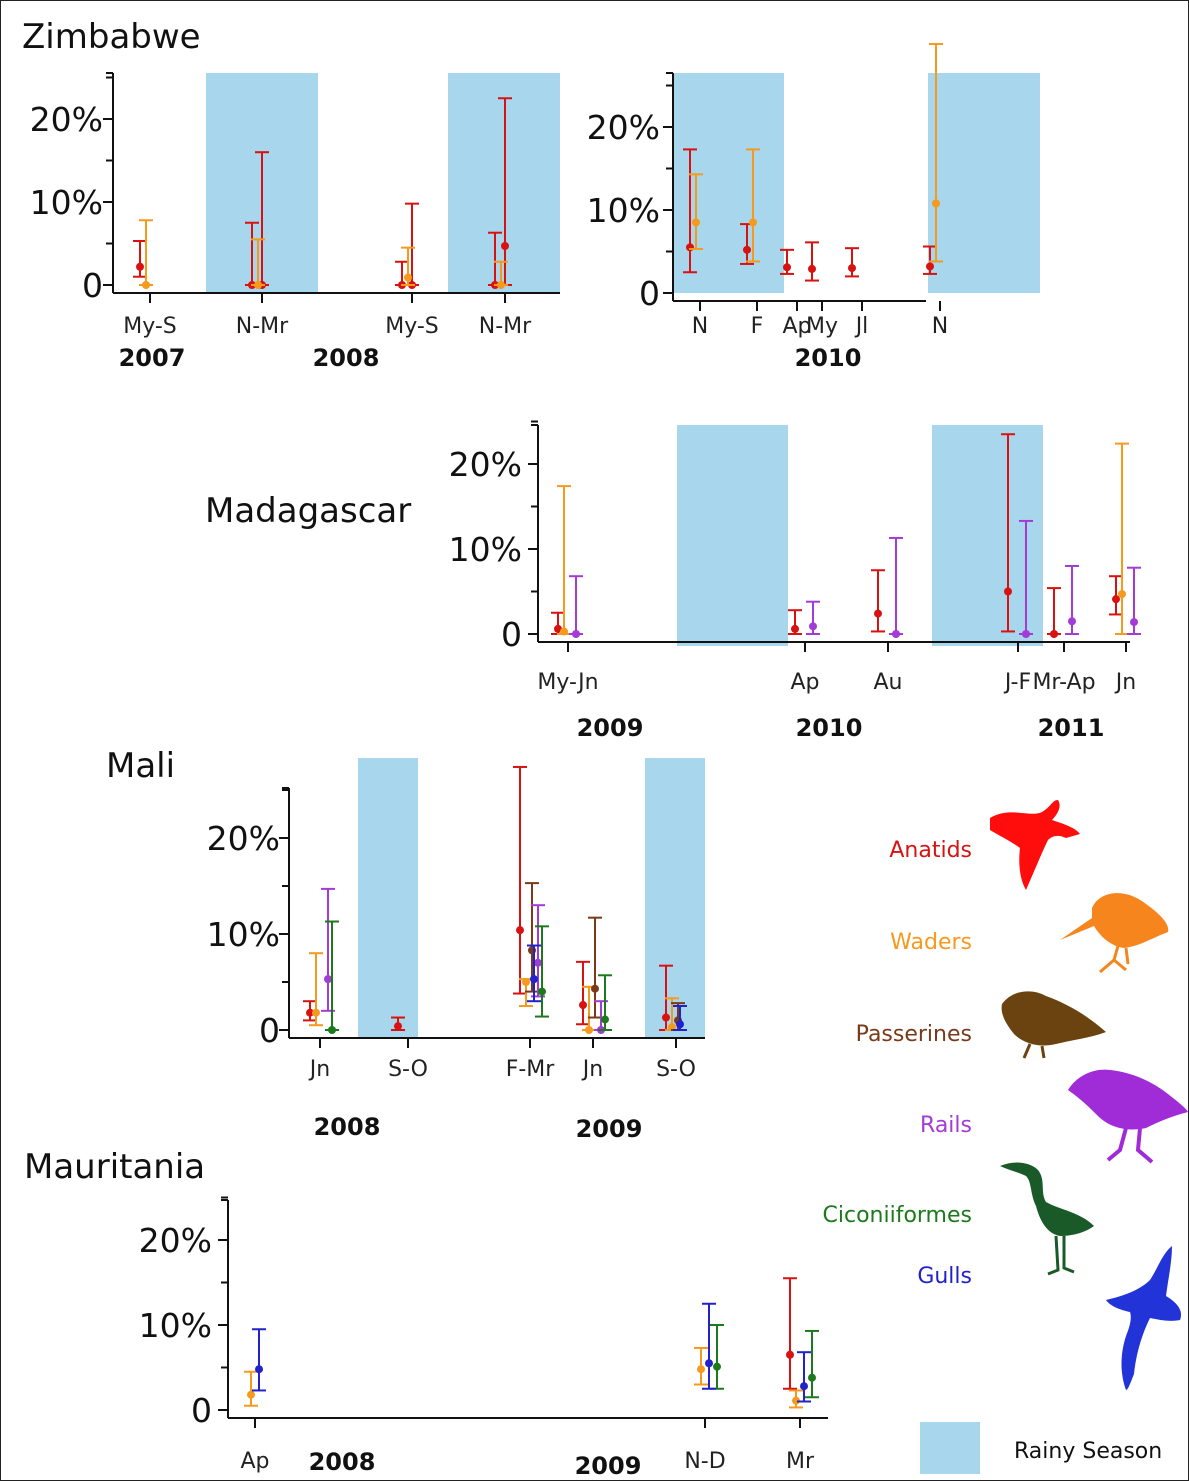 The height and width of the screenshot is (1481, 1189). Describe the element at coordinates (405, 944) in the screenshot. I see `panel-mali: Mali 0 10% 20% Jn S-O F-Mr Jn S-O 2008 2009` at that location.